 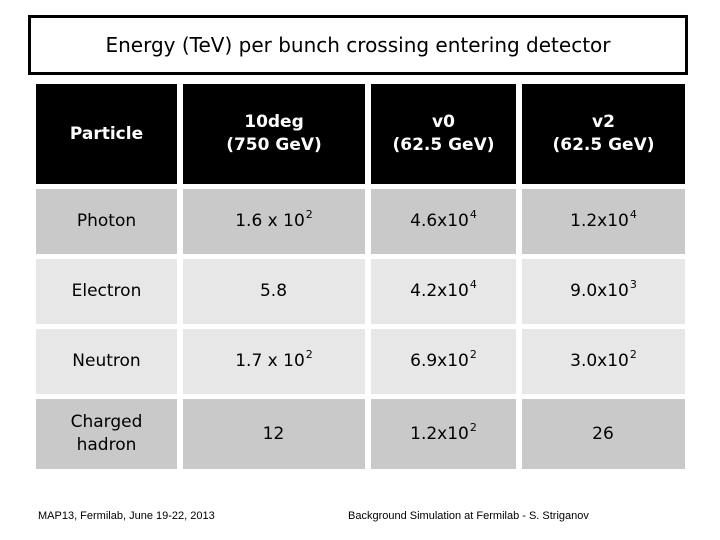 I want to click on table-cell-photon-v0: 4.6x10 4, so click(x=443, y=221).